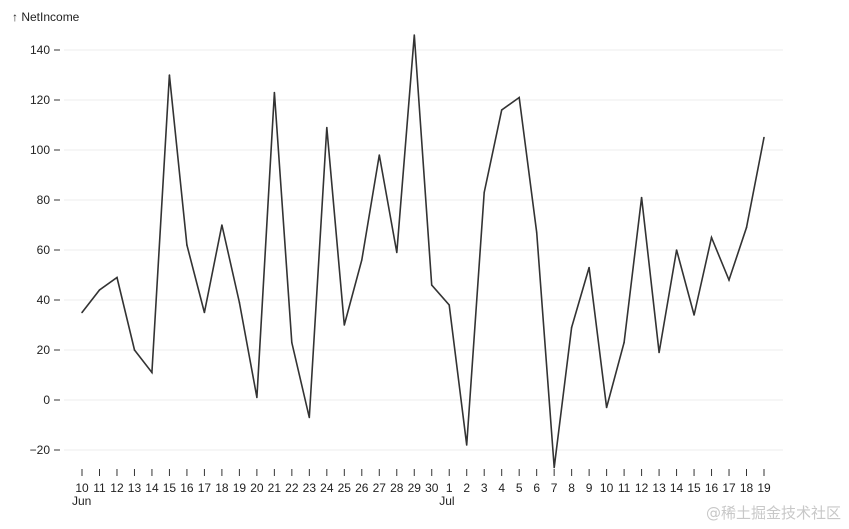 Image resolution: width=849 pixels, height=529 pixels. Describe the element at coordinates (40, 150) in the screenshot. I see `y-tick-label: 100` at that location.